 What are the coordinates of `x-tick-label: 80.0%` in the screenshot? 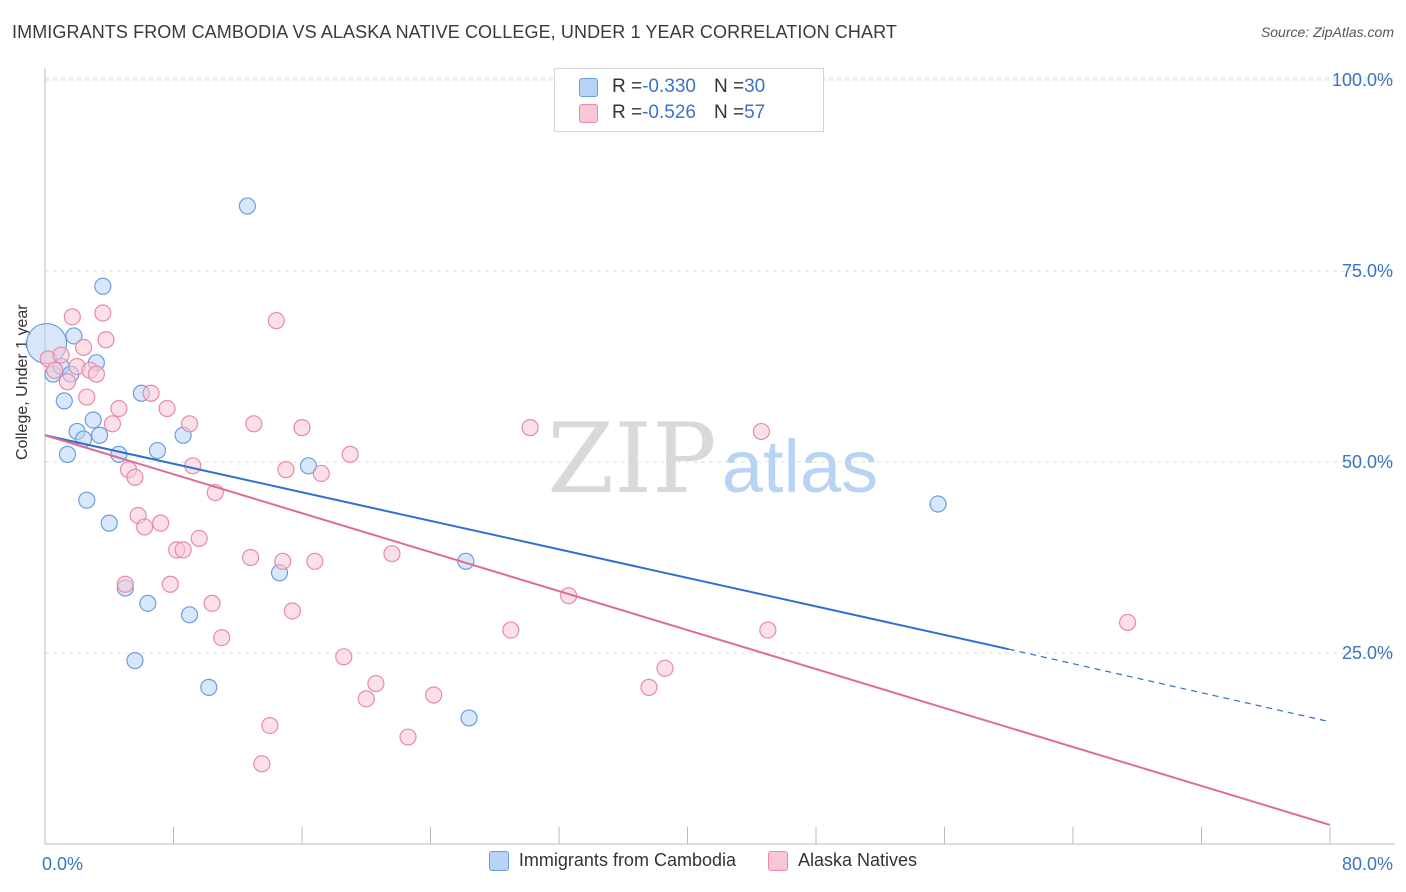 It's located at (1367, 864).